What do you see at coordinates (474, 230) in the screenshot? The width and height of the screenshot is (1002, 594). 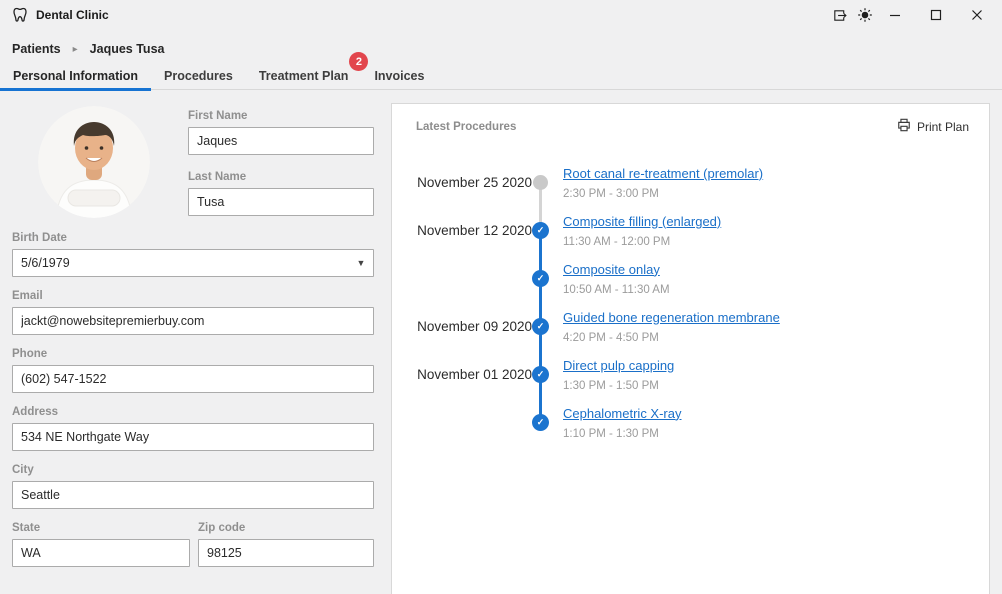 I see `timeline-date: November 12 2020` at bounding box center [474, 230].